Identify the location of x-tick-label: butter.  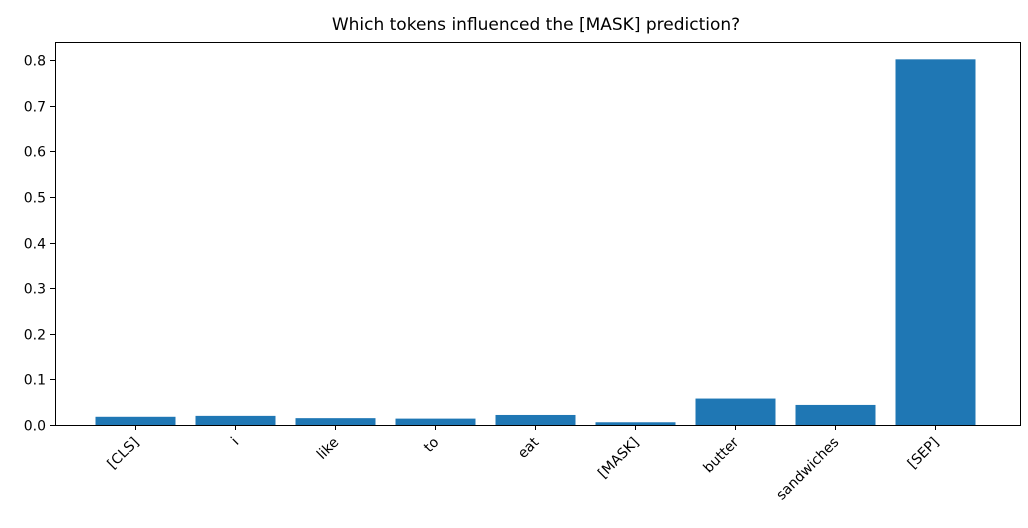
(722, 455).